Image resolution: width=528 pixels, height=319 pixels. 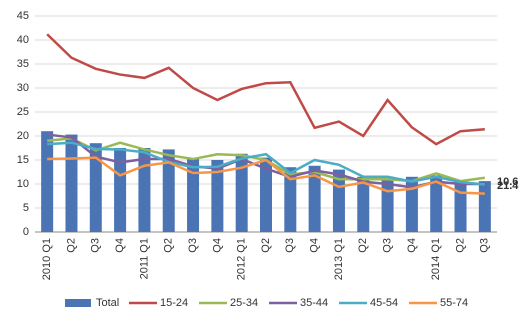 I want to click on legend-label: 55-74, so click(x=454, y=303).